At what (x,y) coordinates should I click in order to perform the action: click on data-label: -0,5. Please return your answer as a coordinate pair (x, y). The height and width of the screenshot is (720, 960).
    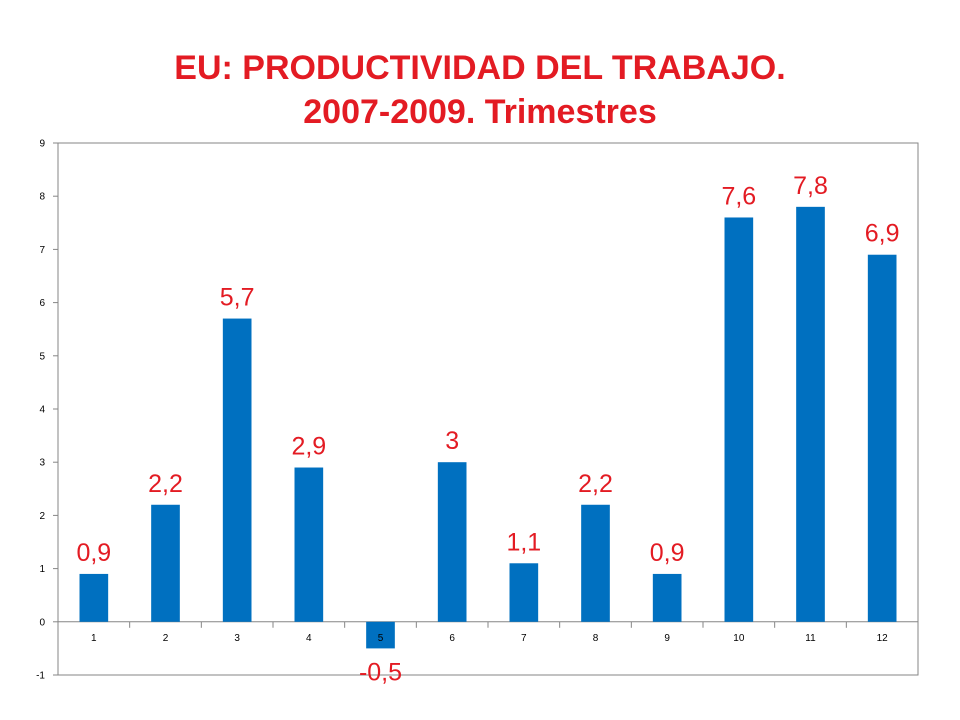
    Looking at the image, I should click on (380, 672).